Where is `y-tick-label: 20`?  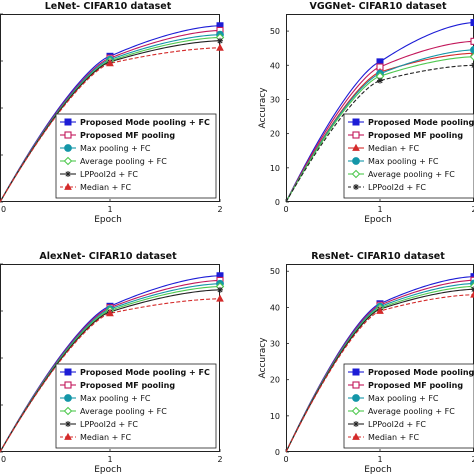
y-tick-label: 20 is located at coordinates (275, 134).